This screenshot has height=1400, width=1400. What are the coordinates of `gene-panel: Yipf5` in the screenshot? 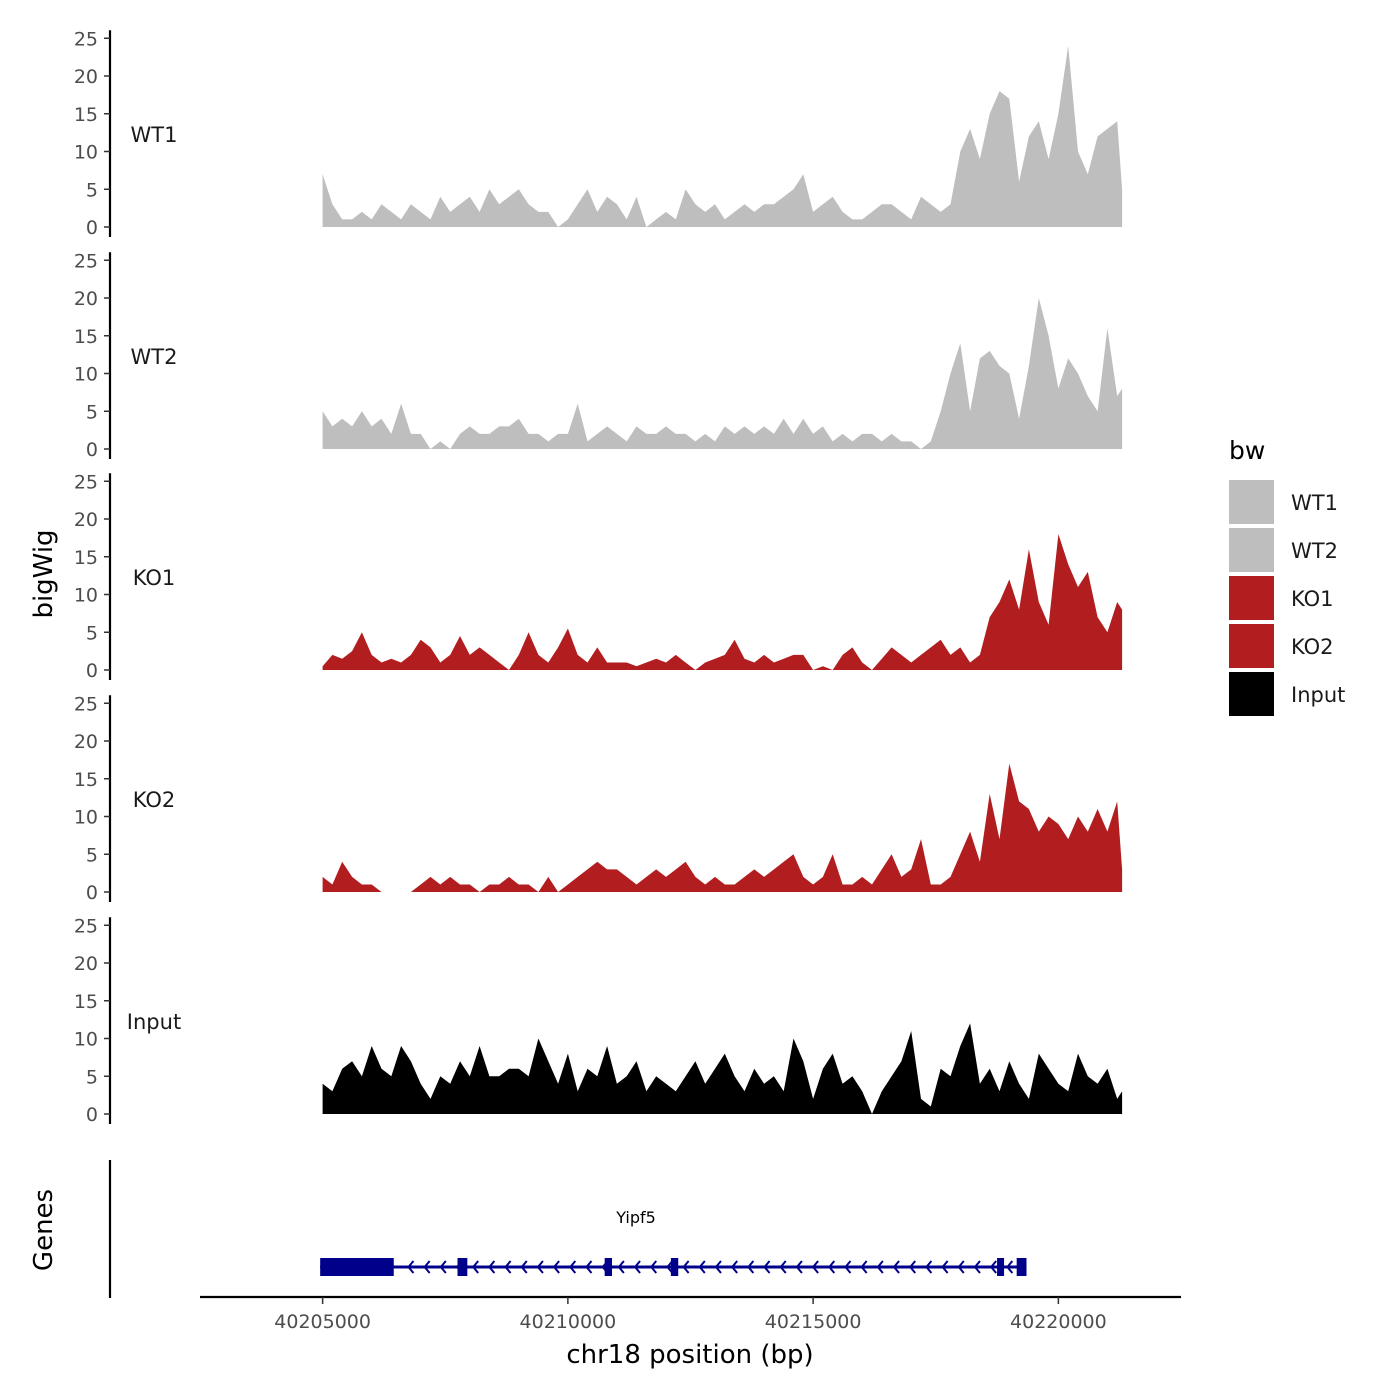 It's located at (567, 1229).